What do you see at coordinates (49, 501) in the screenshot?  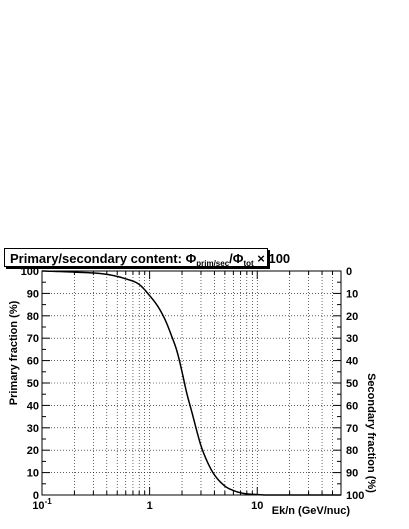 I see `x-tick-exponent: -1` at bounding box center [49, 501].